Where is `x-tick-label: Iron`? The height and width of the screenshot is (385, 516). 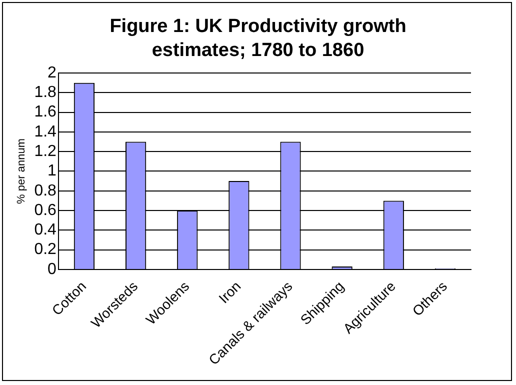 x-tick-label: Iron is located at coordinates (229, 292).